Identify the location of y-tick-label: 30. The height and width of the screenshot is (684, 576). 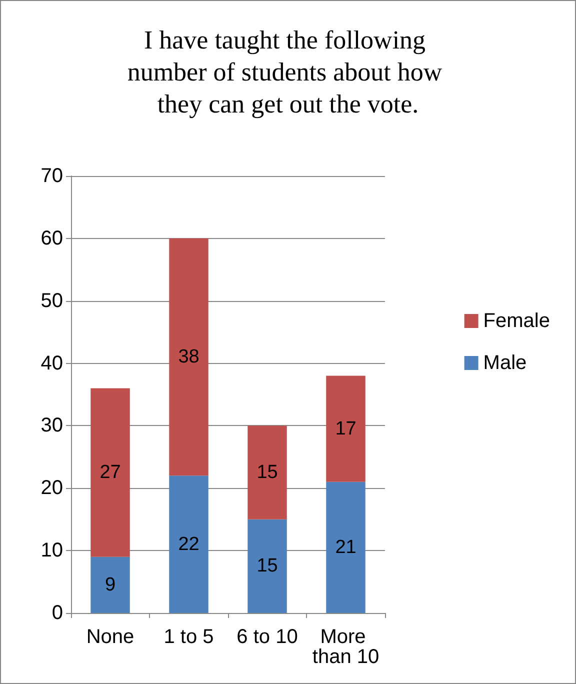
(51, 425).